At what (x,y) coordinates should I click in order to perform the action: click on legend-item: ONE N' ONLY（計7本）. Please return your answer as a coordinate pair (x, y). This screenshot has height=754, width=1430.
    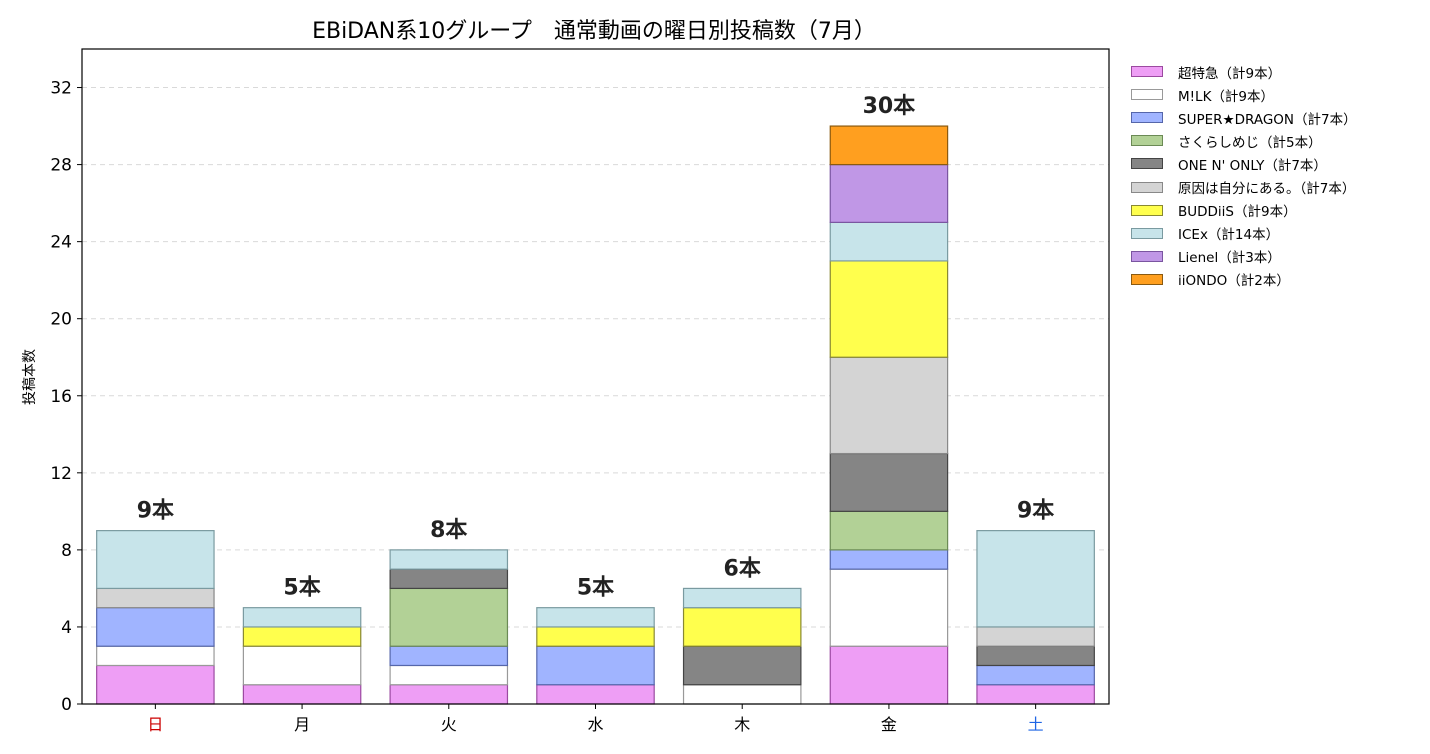
    Looking at the image, I should click on (1244, 163).